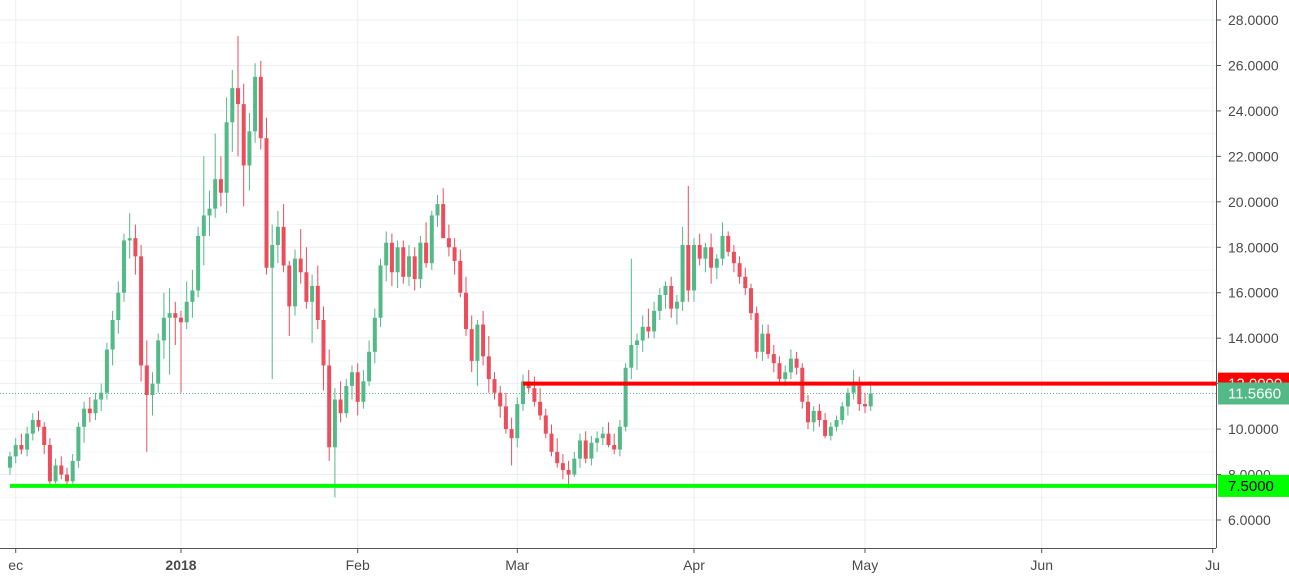  Describe the element at coordinates (614, 560) in the screenshot. I see `x-axis-ticks: ec 2018 Feb Mar Apr May Jun Ju` at that location.